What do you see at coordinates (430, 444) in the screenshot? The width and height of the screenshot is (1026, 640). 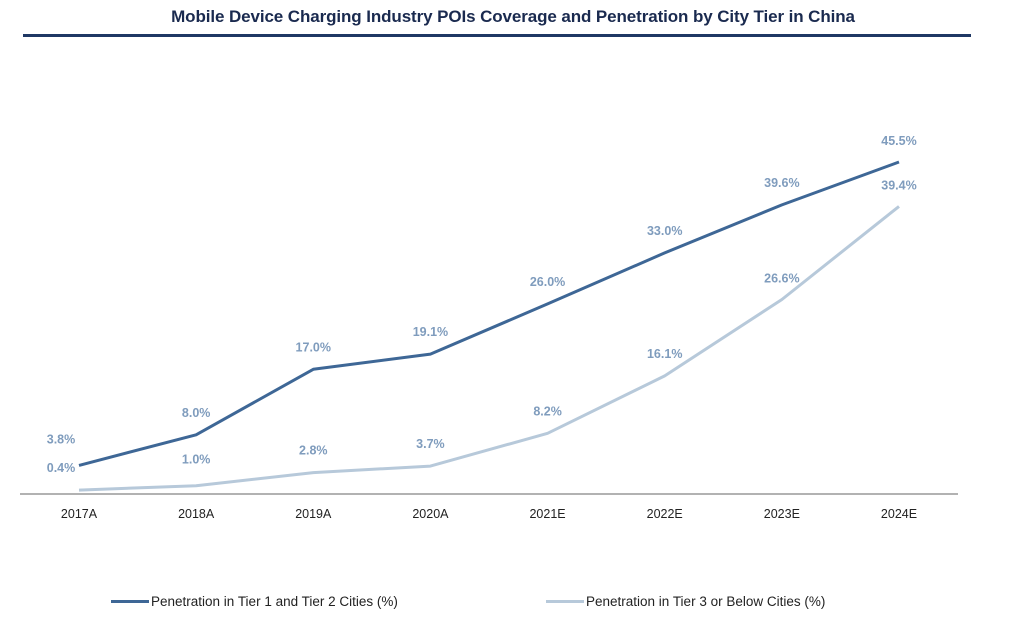 I see `data-label-tier3-below: 3.7%` at bounding box center [430, 444].